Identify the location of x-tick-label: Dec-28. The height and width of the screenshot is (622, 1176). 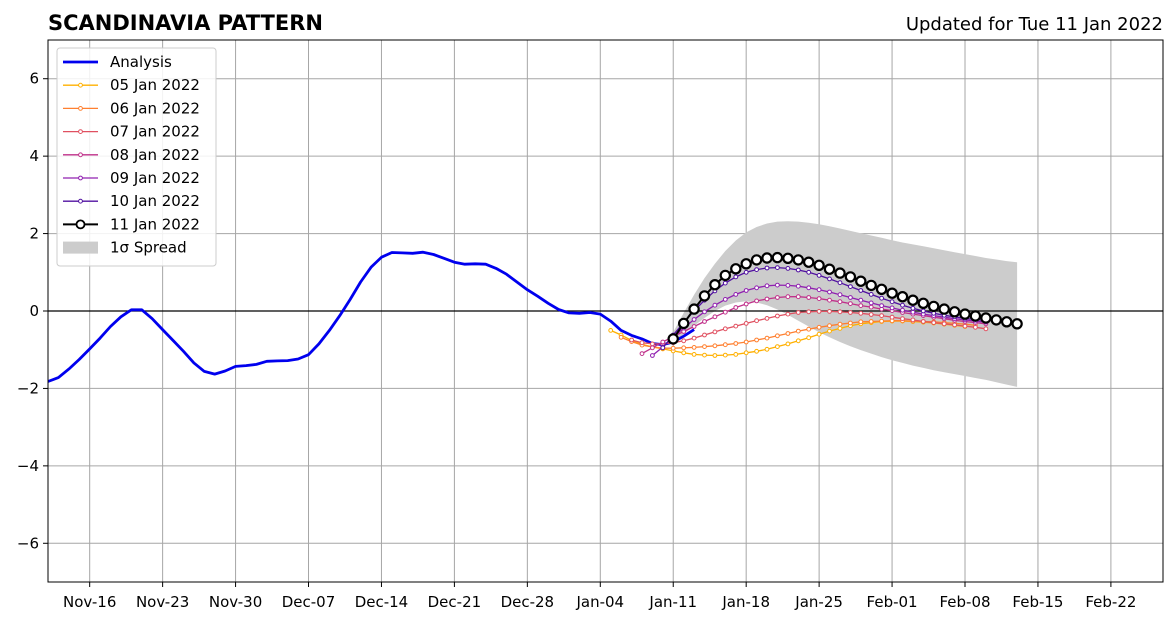
(528, 602).